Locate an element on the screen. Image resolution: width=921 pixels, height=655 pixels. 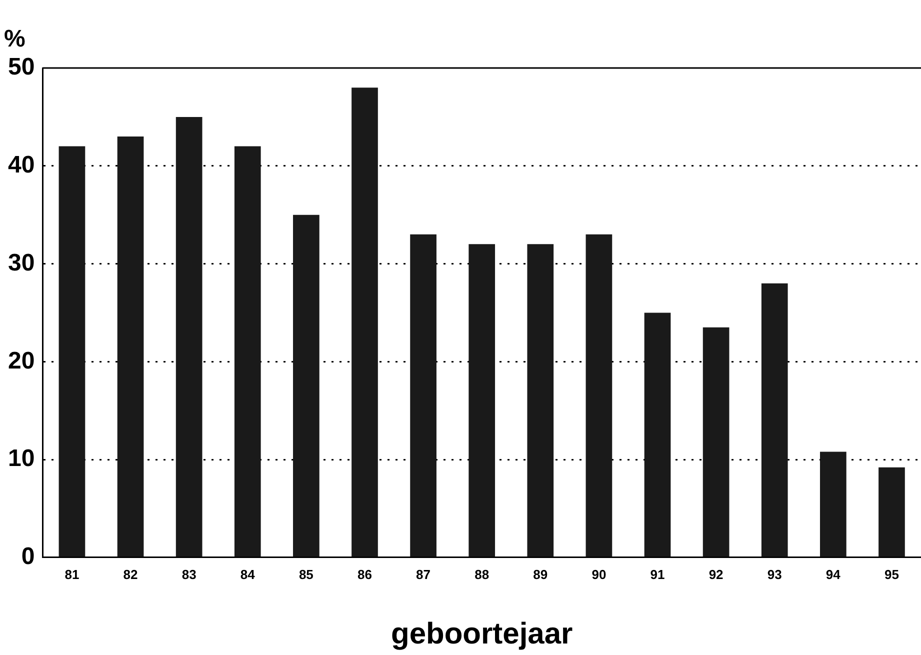
x-tick-label: 83 is located at coordinates (189, 574).